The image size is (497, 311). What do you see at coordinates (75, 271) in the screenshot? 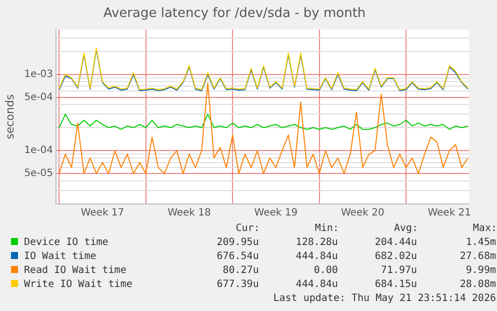
I see `legend-label: Read IO Wait time` at bounding box center [75, 271].